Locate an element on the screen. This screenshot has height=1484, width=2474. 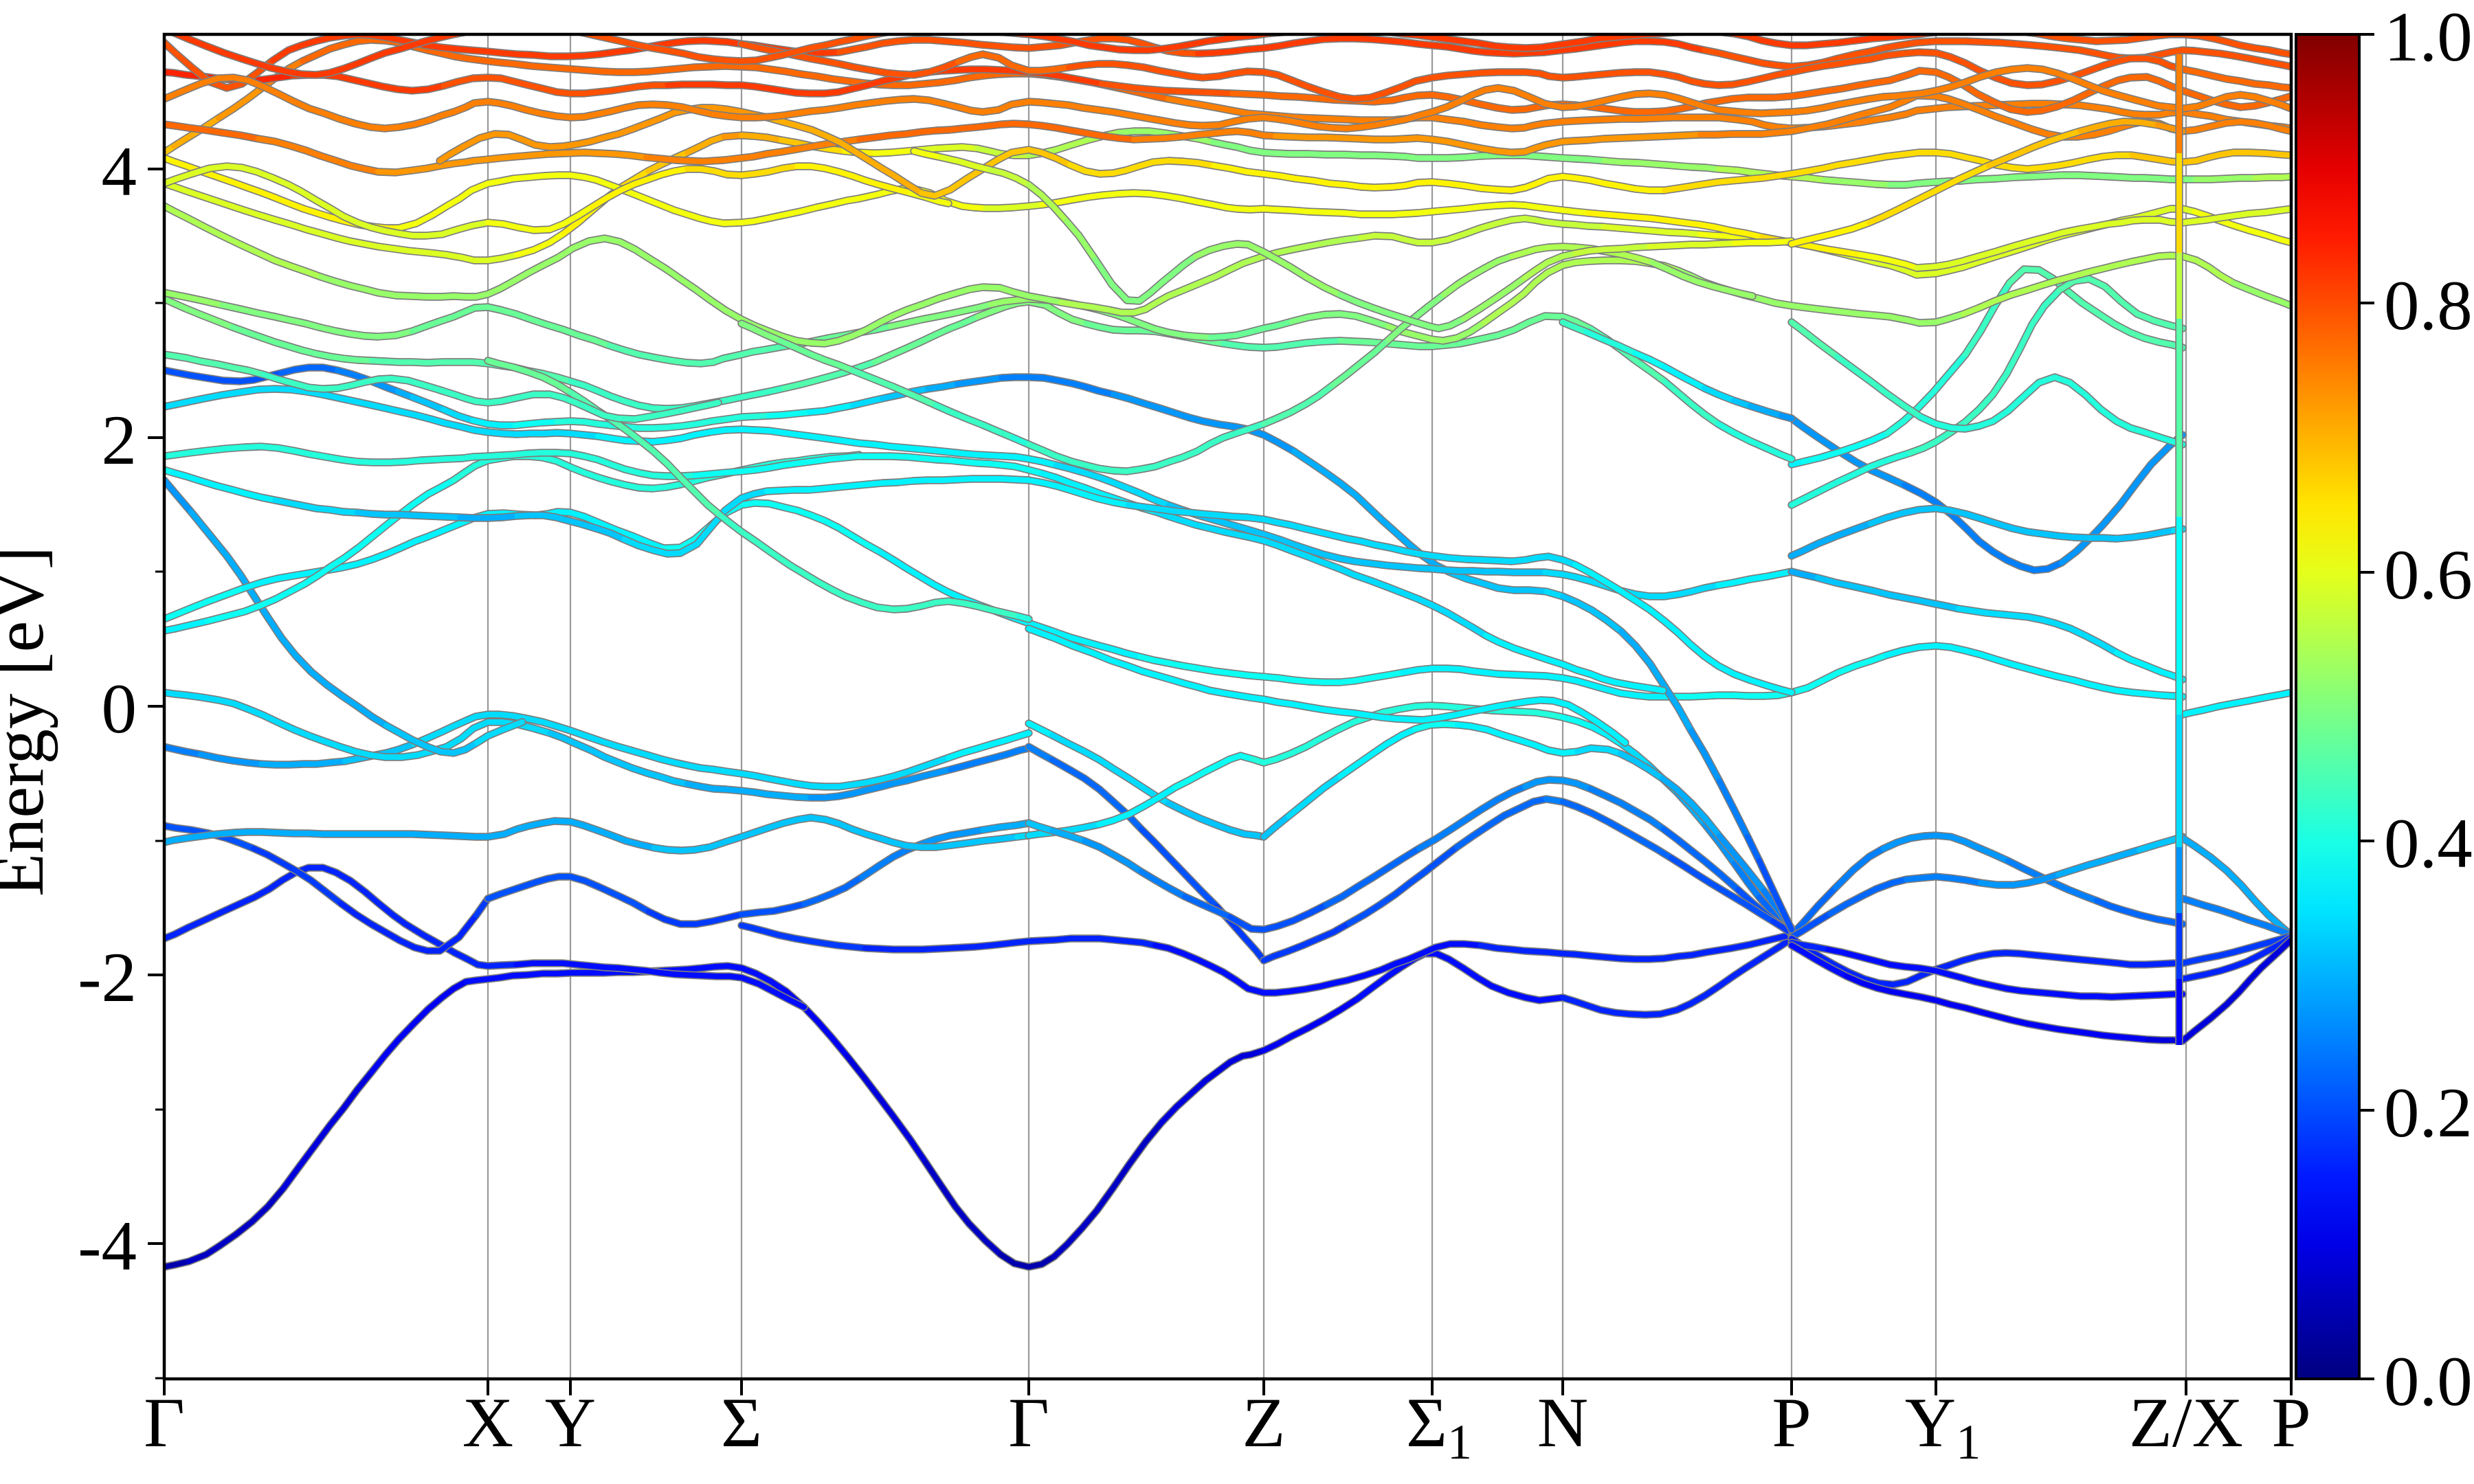
svg-text: 0.0 is located at coordinates (2428, 1381).